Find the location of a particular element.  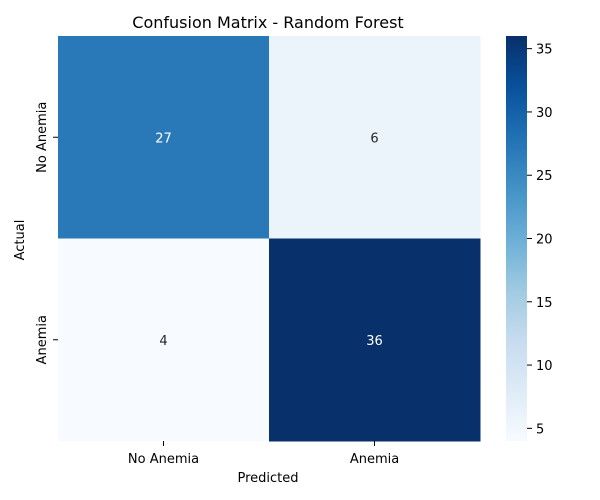

y-tick-label: Anemia is located at coordinates (42, 339).